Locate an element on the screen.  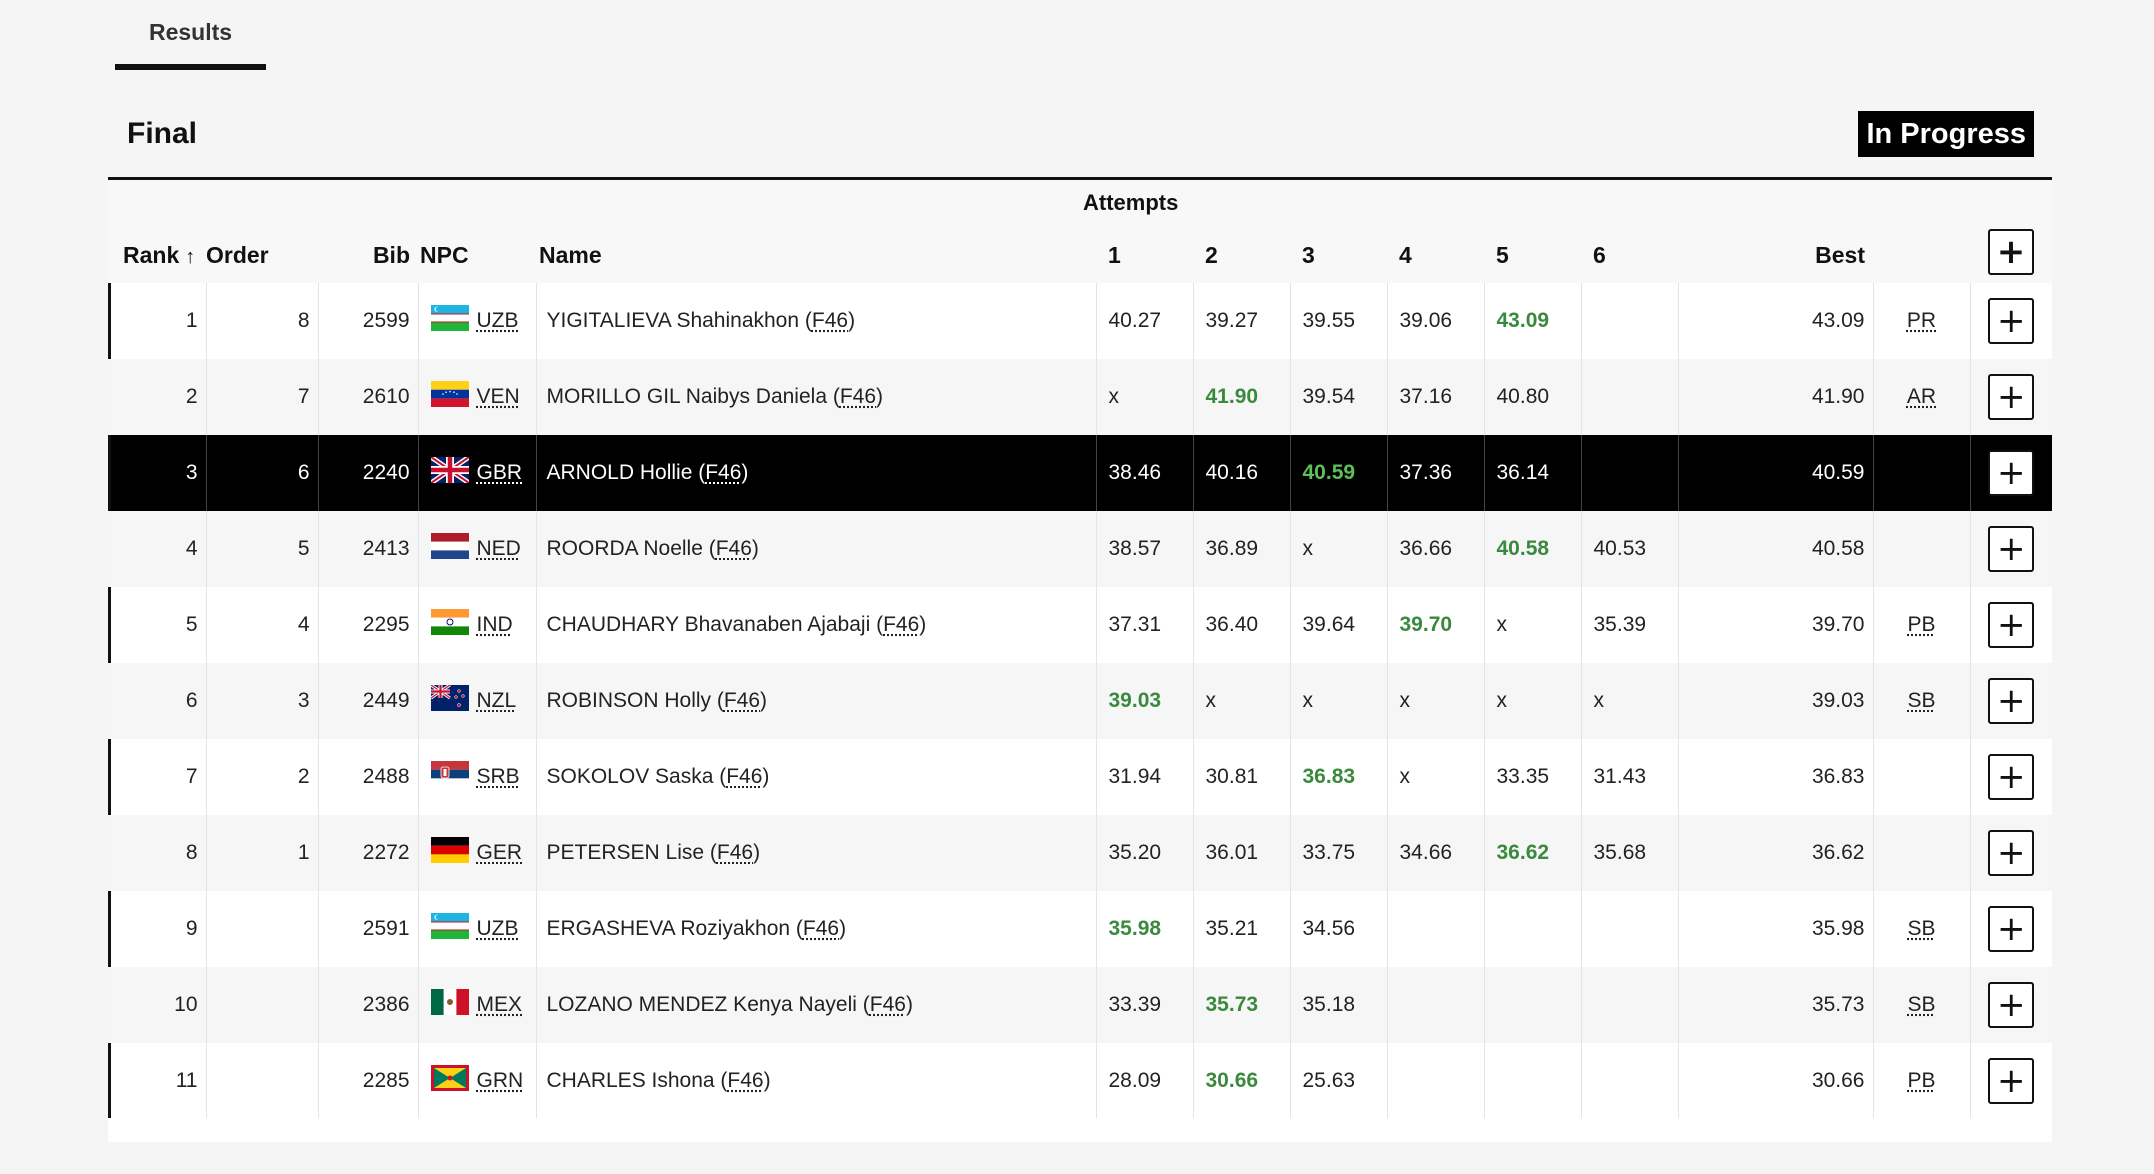
npc-code: GER is located at coordinates (499, 852).